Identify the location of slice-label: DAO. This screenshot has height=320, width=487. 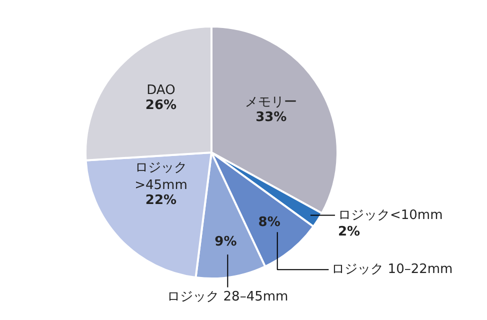
(161, 90).